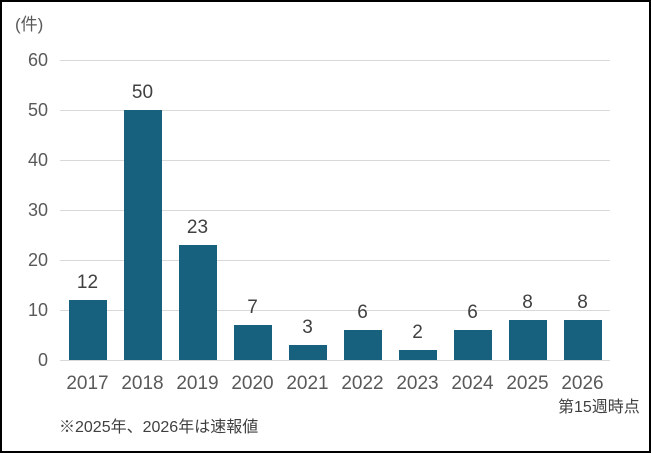 The image size is (651, 453). What do you see at coordinates (37, 160) in the screenshot?
I see `y-axis-tick-label-40: 40` at bounding box center [37, 160].